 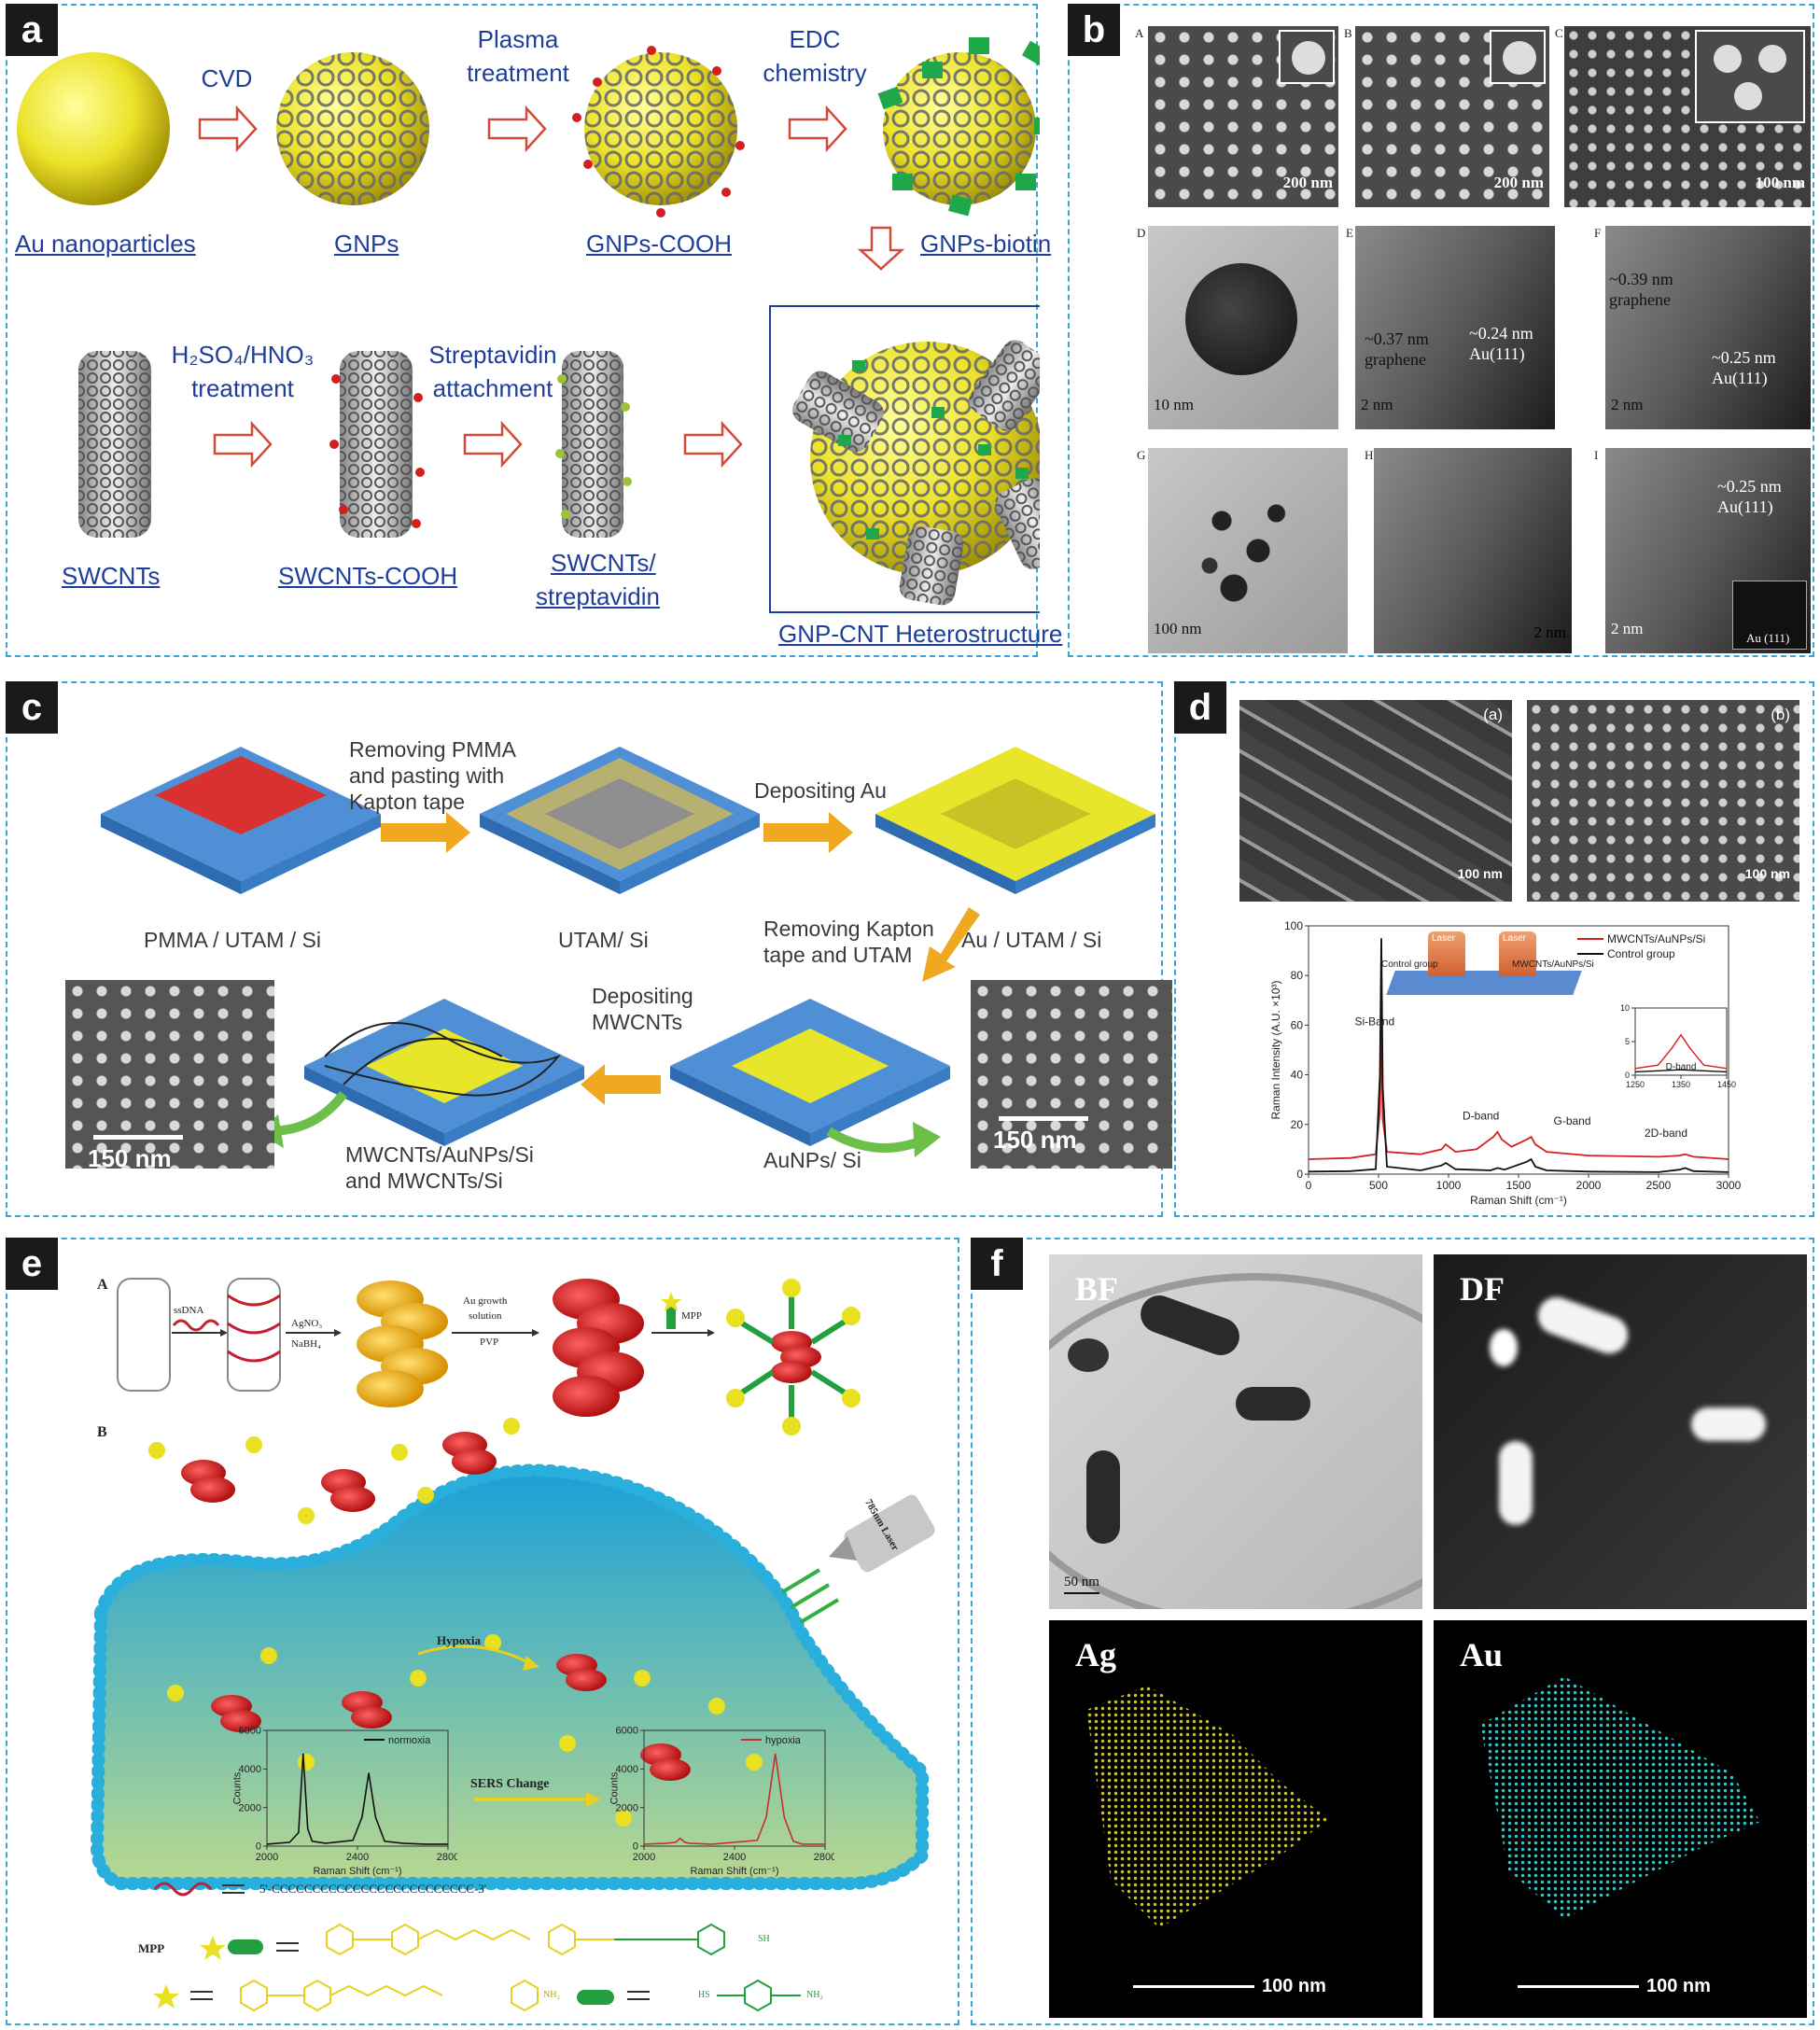 What do you see at coordinates (1681, 1067) in the screenshot?
I see `inset-dband-label: D-band` at bounding box center [1681, 1067].